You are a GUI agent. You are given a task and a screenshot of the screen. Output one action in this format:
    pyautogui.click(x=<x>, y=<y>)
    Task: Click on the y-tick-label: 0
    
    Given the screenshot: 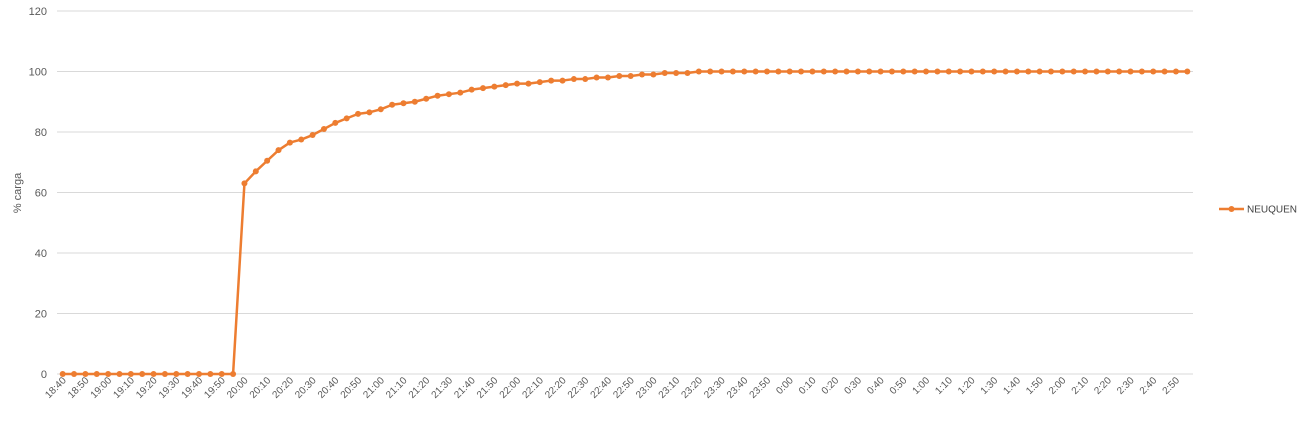 What is the action you would take?
    pyautogui.click(x=44, y=375)
    